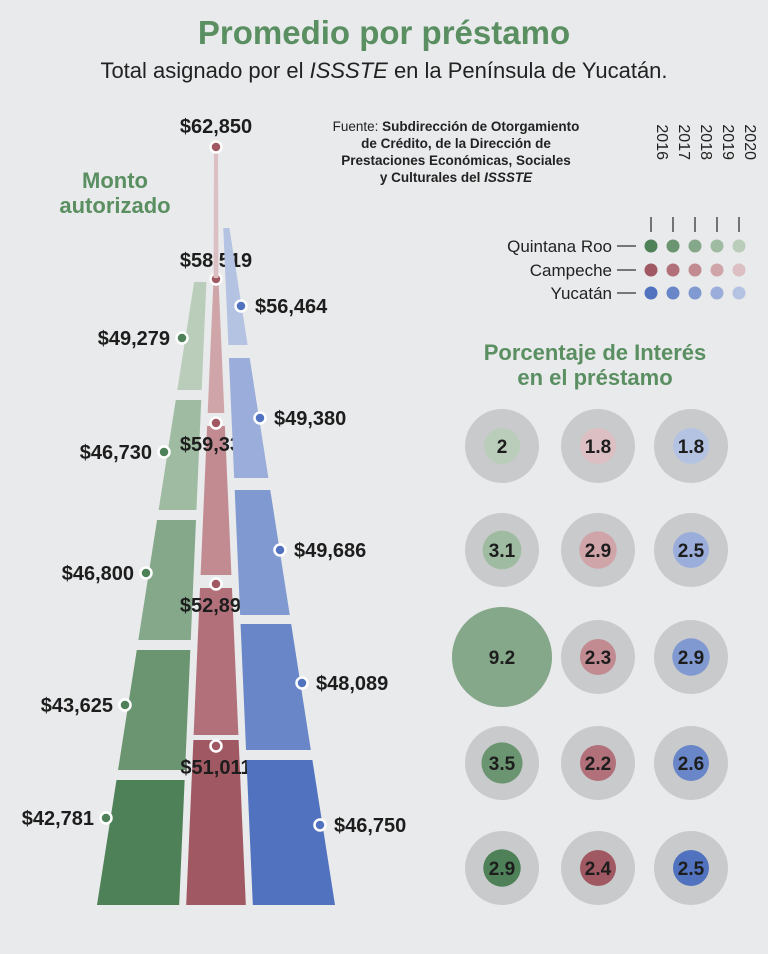 This screenshot has width=768, height=954. I want to click on bubble-label-yucatan-2020: 1.8, so click(691, 447).